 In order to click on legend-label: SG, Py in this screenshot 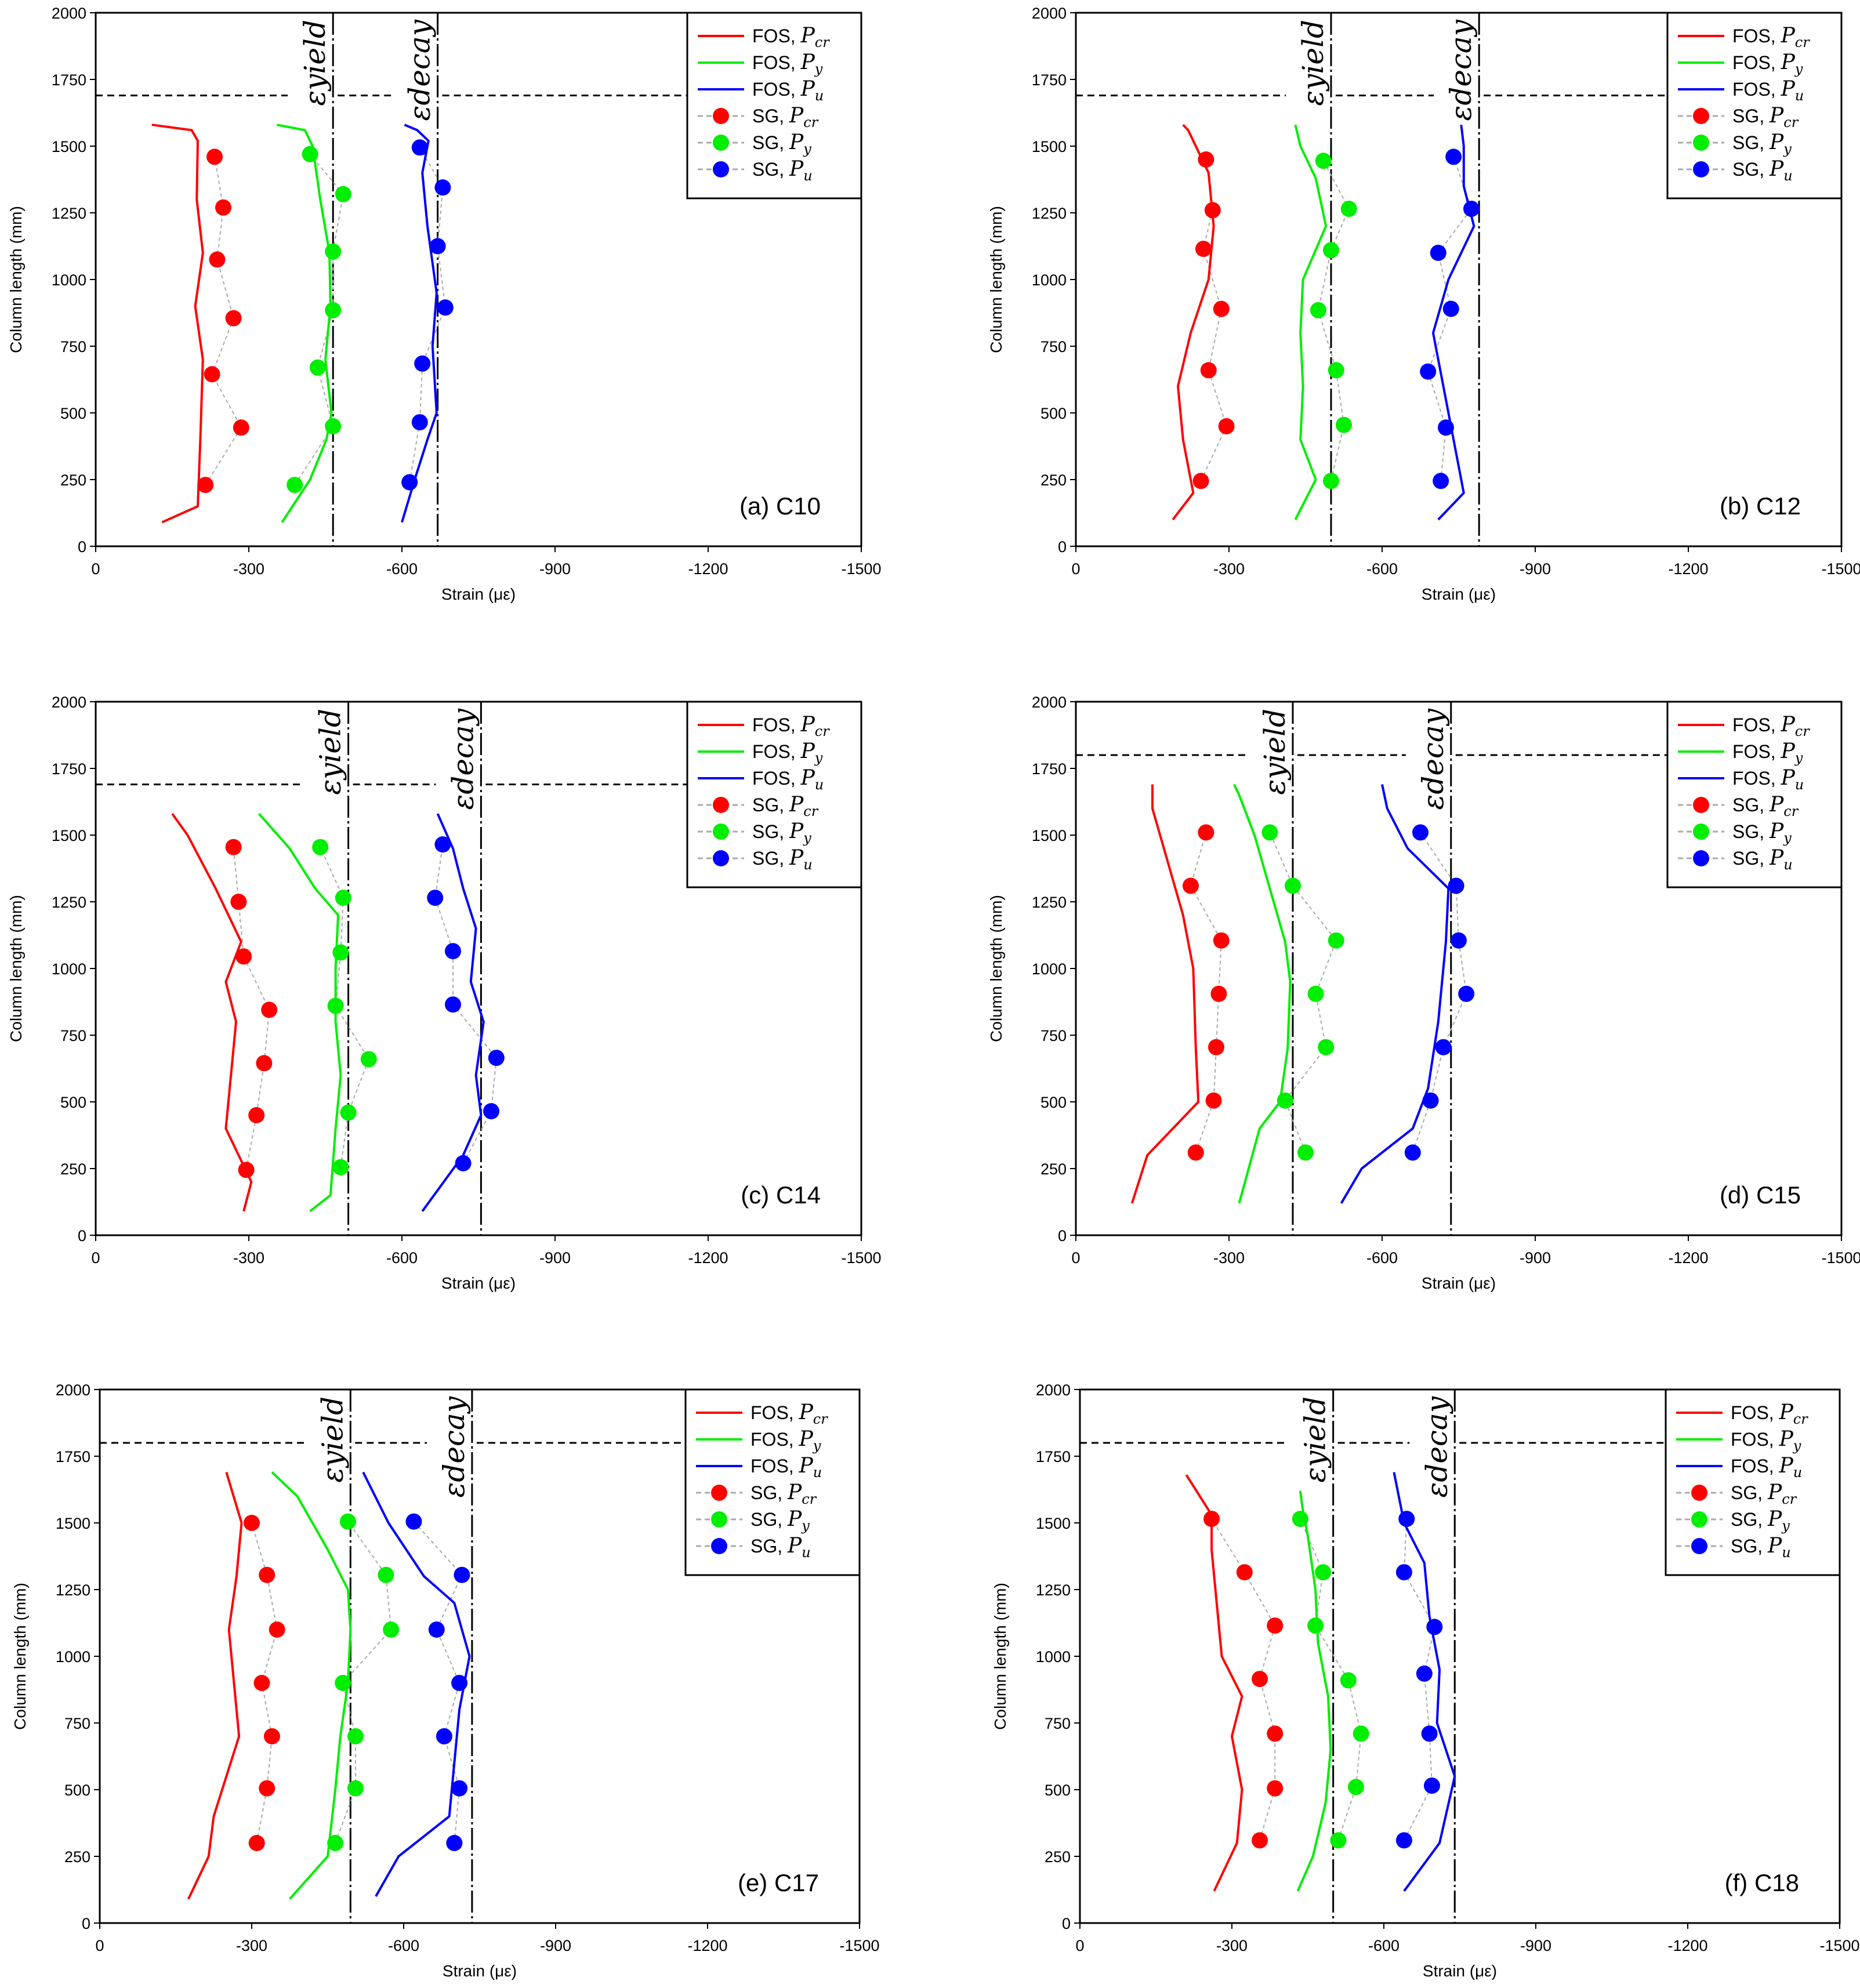, I will do `click(781, 143)`.